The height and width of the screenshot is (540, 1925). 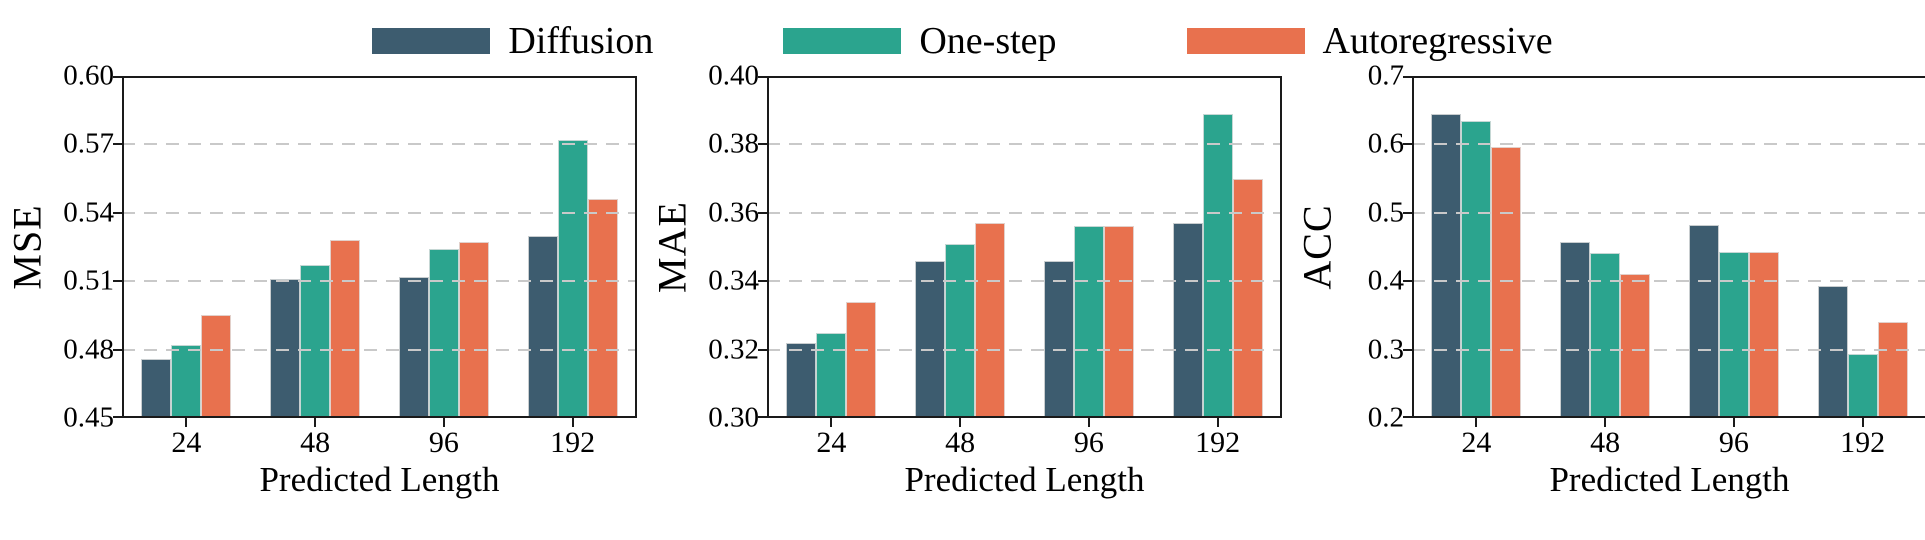 What do you see at coordinates (988, 41) in the screenshot?
I see `legend-label-one-step: One-step` at bounding box center [988, 41].